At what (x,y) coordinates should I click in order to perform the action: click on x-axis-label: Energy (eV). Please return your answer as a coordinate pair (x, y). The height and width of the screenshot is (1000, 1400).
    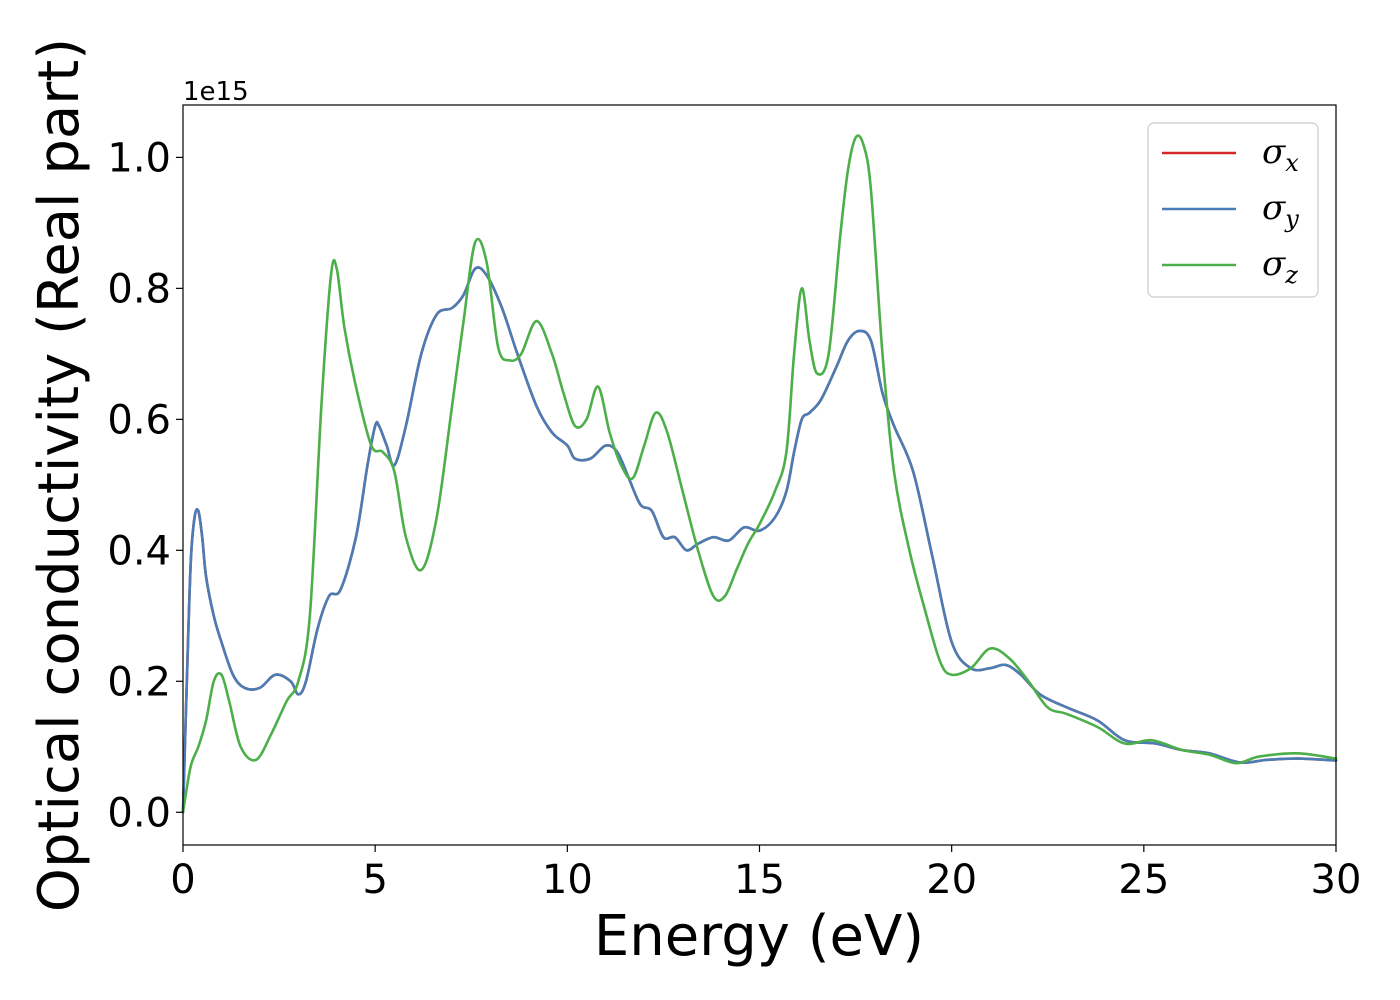
    Looking at the image, I should click on (759, 936).